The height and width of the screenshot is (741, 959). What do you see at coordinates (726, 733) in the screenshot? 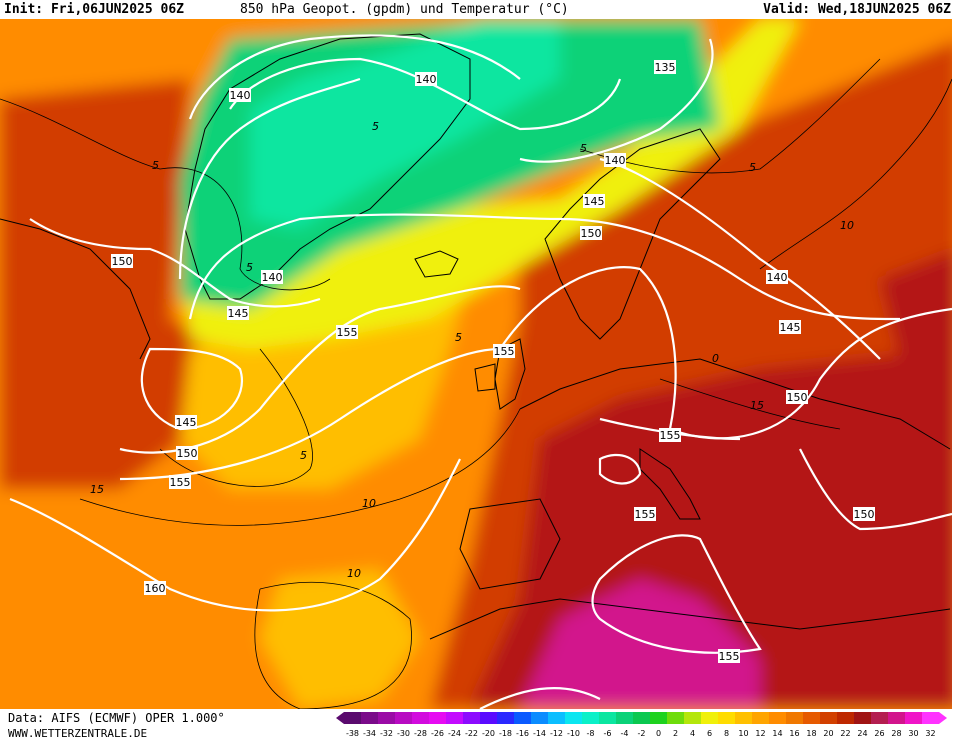
I see `colorbar-tick-label: 8` at bounding box center [726, 733].